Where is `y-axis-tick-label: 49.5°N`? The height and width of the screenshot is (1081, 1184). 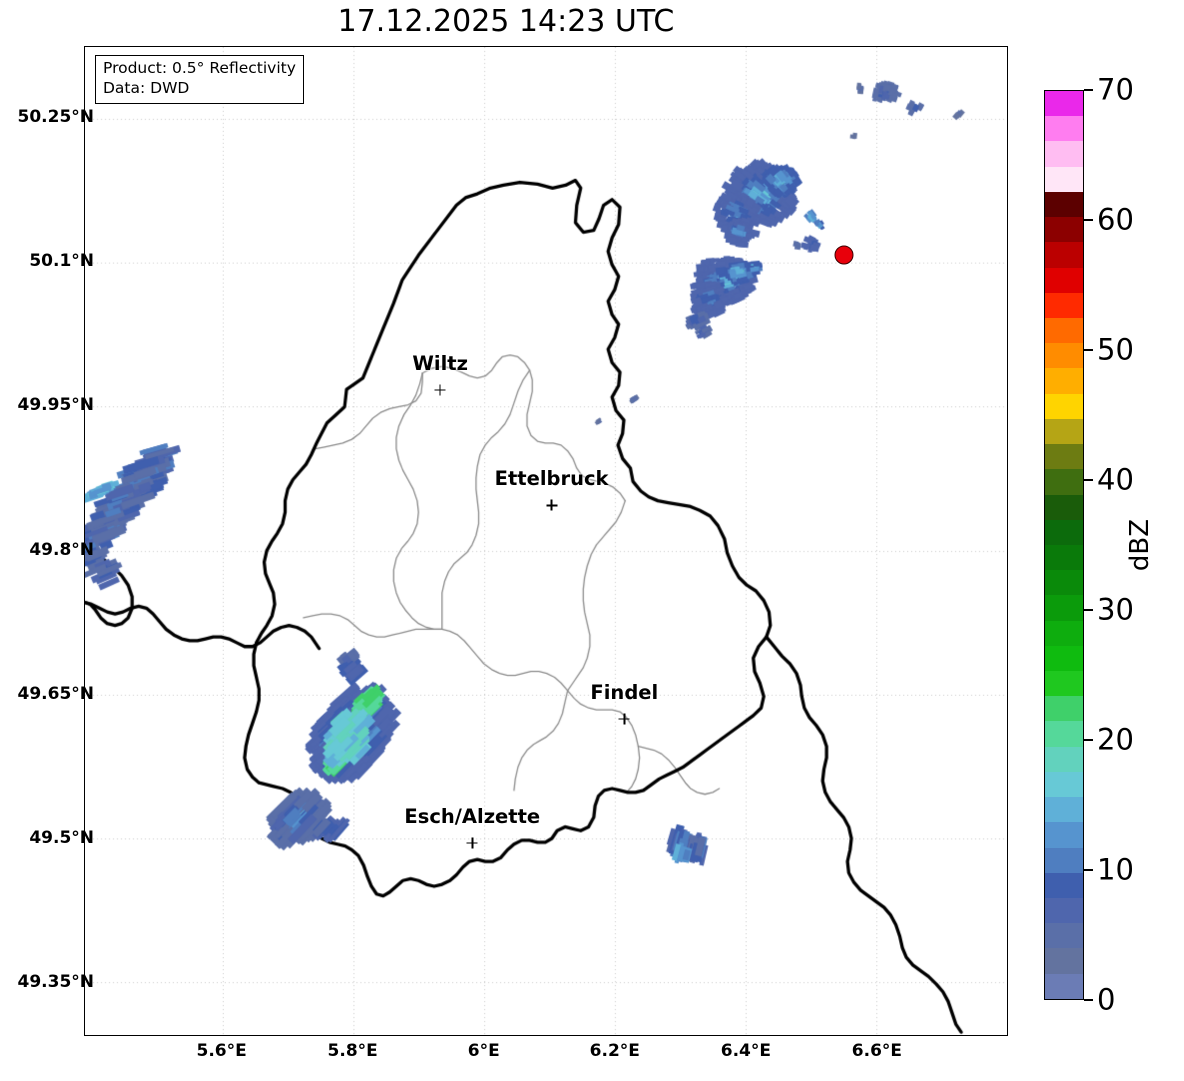
y-axis-tick-label: 49.5°N is located at coordinates (61, 837).